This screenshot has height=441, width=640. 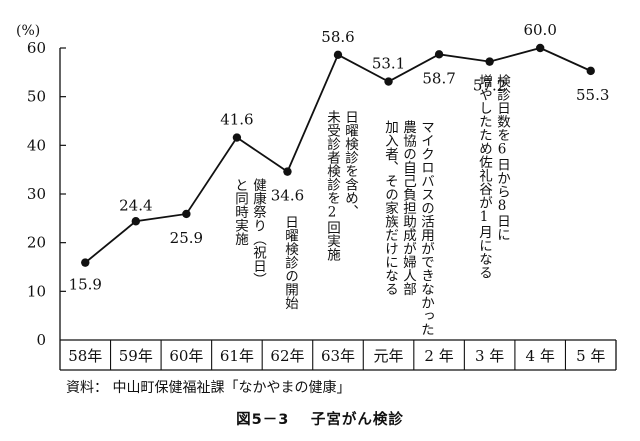 I want to click on y-tick-label: 30, so click(x=36, y=194).